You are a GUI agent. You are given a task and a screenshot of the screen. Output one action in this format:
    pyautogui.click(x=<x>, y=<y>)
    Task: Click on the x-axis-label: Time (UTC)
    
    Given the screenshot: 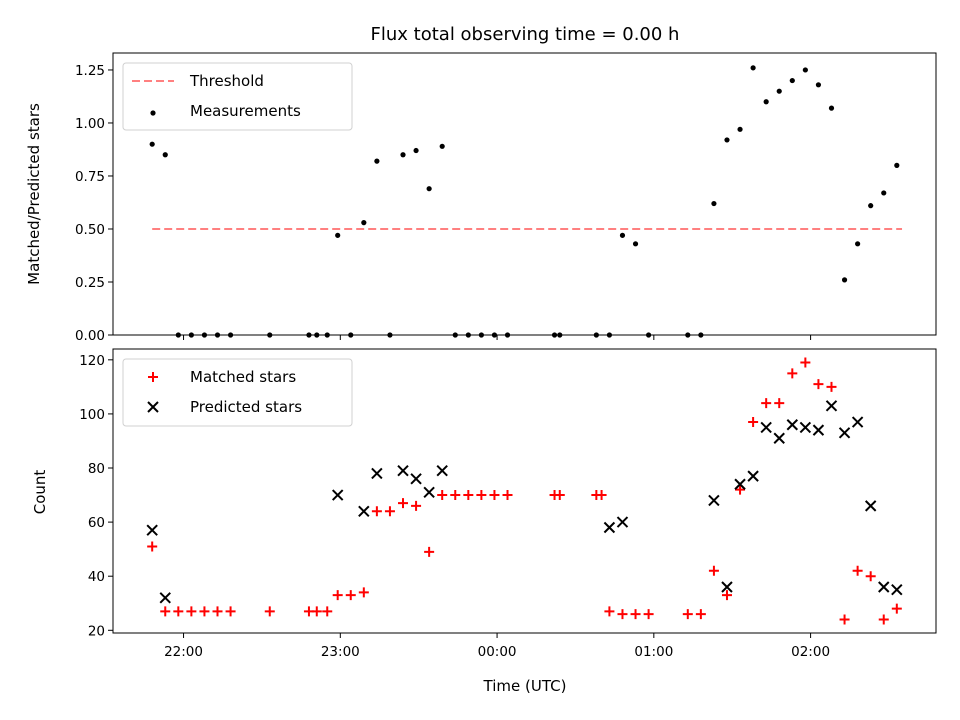 What is the action you would take?
    pyautogui.click(x=525, y=686)
    